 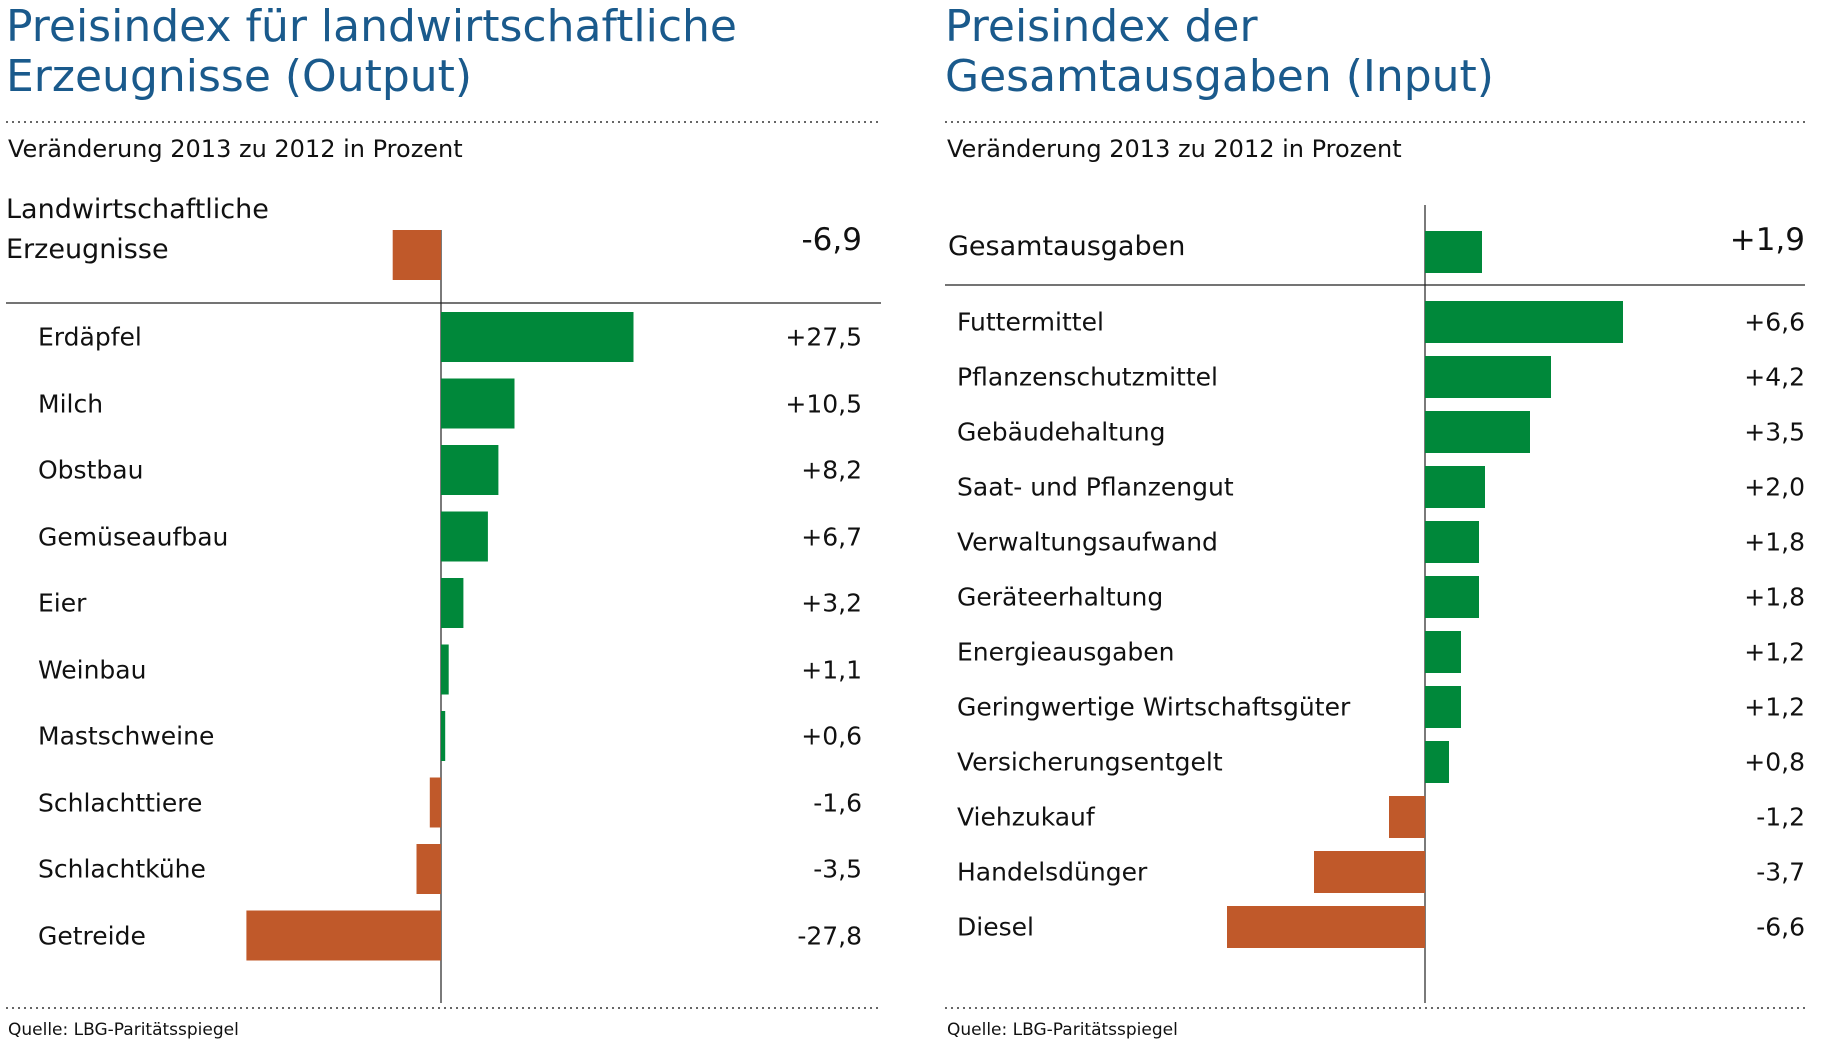 I want to click on category-label: Saat- und Pflanzengut, so click(x=1095, y=487).